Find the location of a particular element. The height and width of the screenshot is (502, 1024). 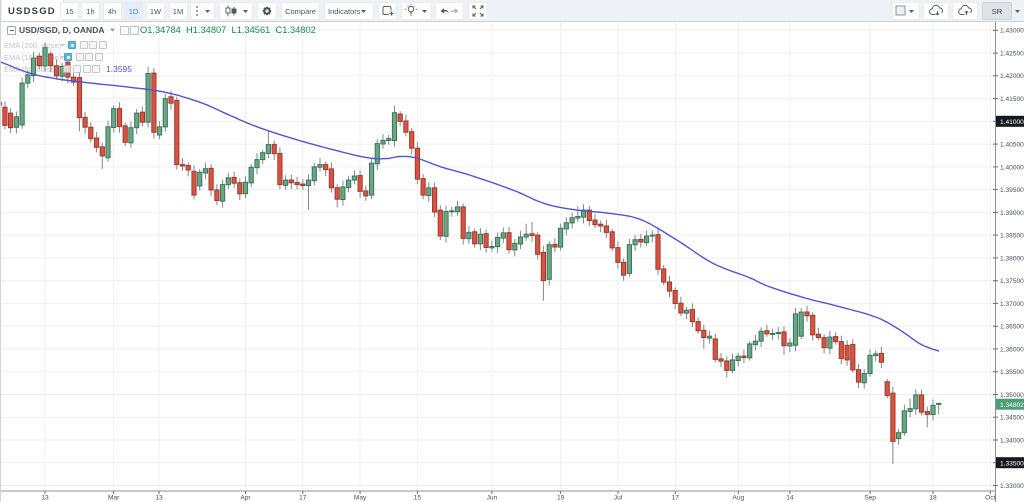

svg-text: Jul is located at coordinates (618, 498).